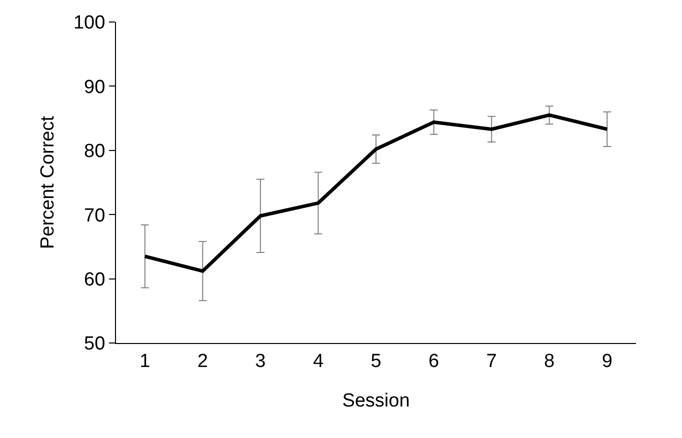 This screenshot has width=682, height=438. I want to click on y-tick-label: 80, so click(95, 151).